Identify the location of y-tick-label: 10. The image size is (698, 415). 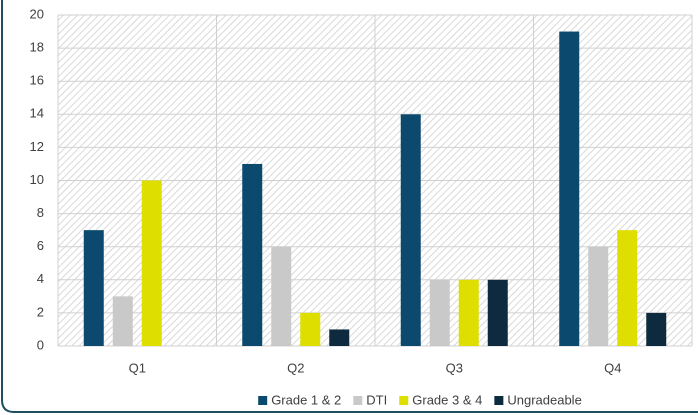
(37, 179).